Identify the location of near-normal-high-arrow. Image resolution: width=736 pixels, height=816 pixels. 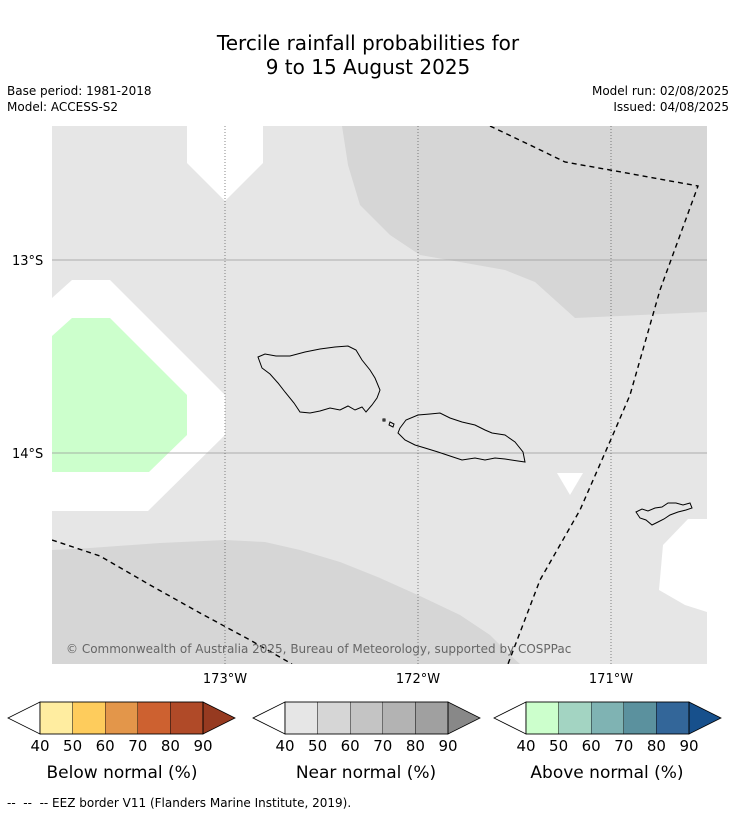
(464, 718).